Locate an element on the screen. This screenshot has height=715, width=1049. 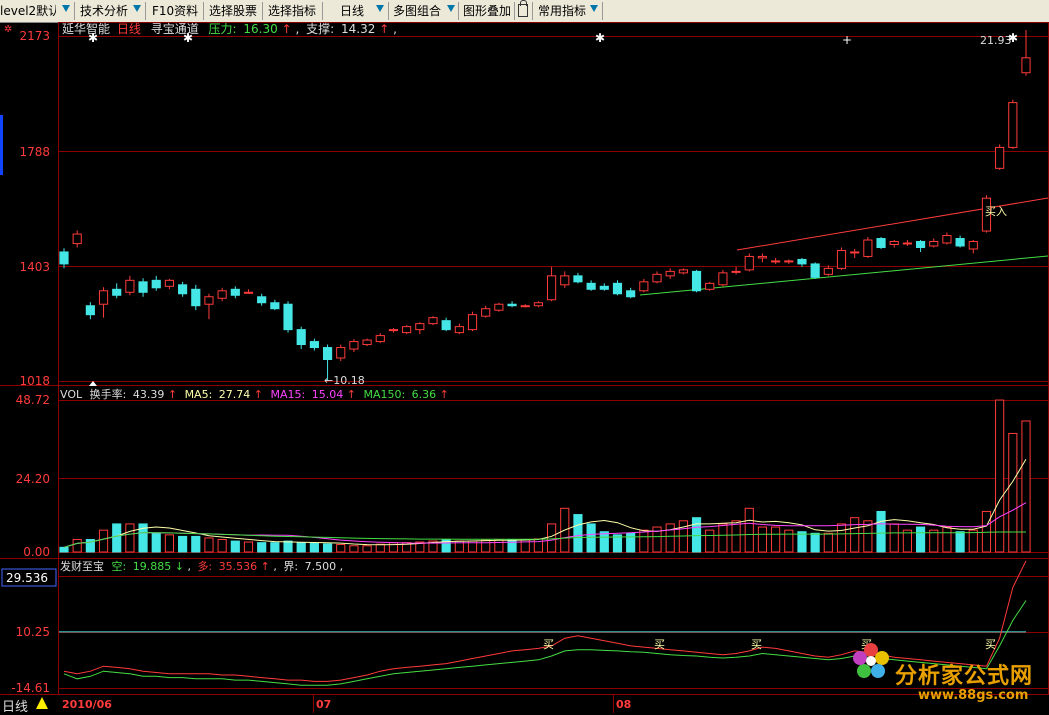
buy-signal-label: 买入 is located at coordinates (996, 211).